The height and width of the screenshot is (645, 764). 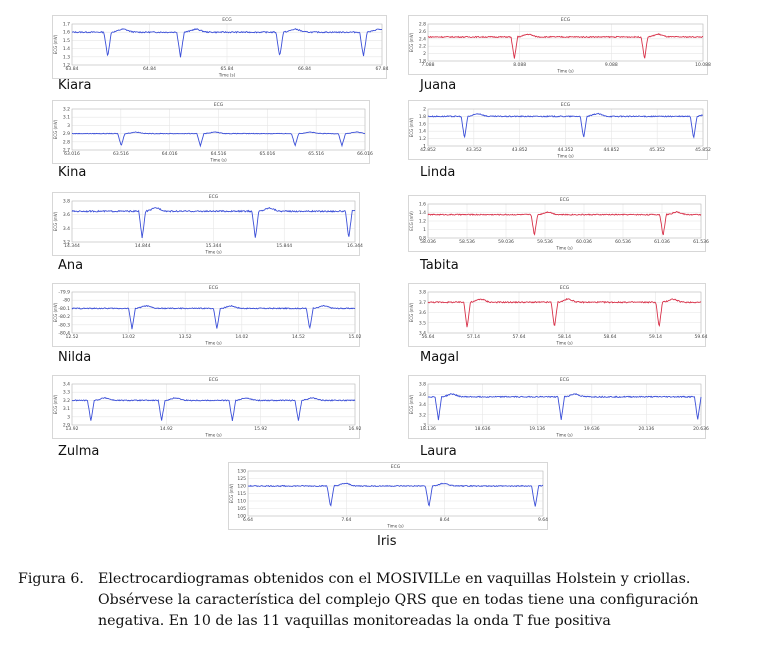 What do you see at coordinates (241, 517) in the screenshot?
I see `y-tick-label: 100` at bounding box center [241, 517].